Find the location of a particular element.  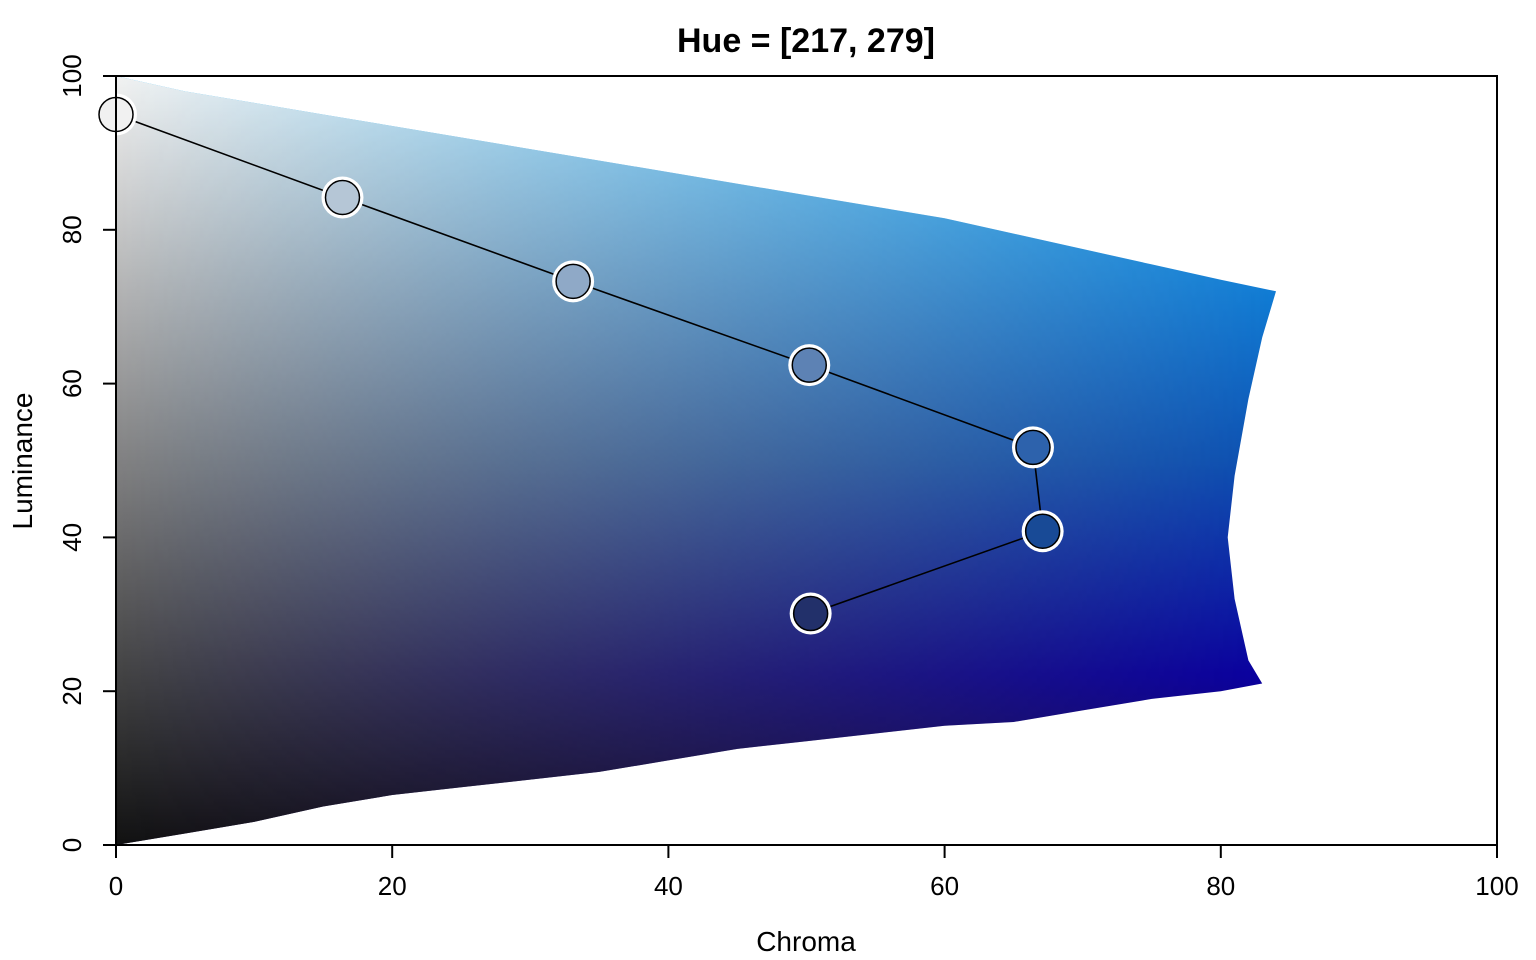

x-tick-label: 100 is located at coordinates (1496, 886).